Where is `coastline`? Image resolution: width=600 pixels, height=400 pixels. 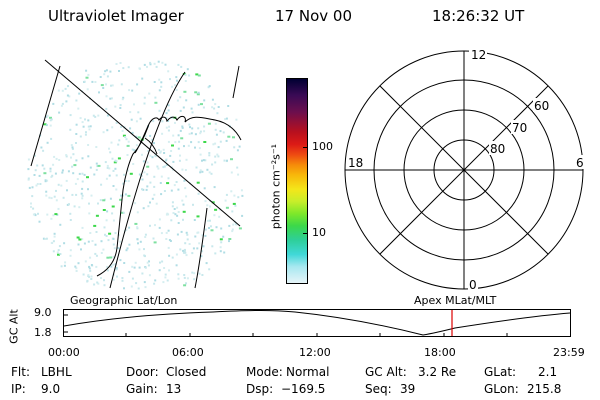 coastline is located at coordinates (151, 146).